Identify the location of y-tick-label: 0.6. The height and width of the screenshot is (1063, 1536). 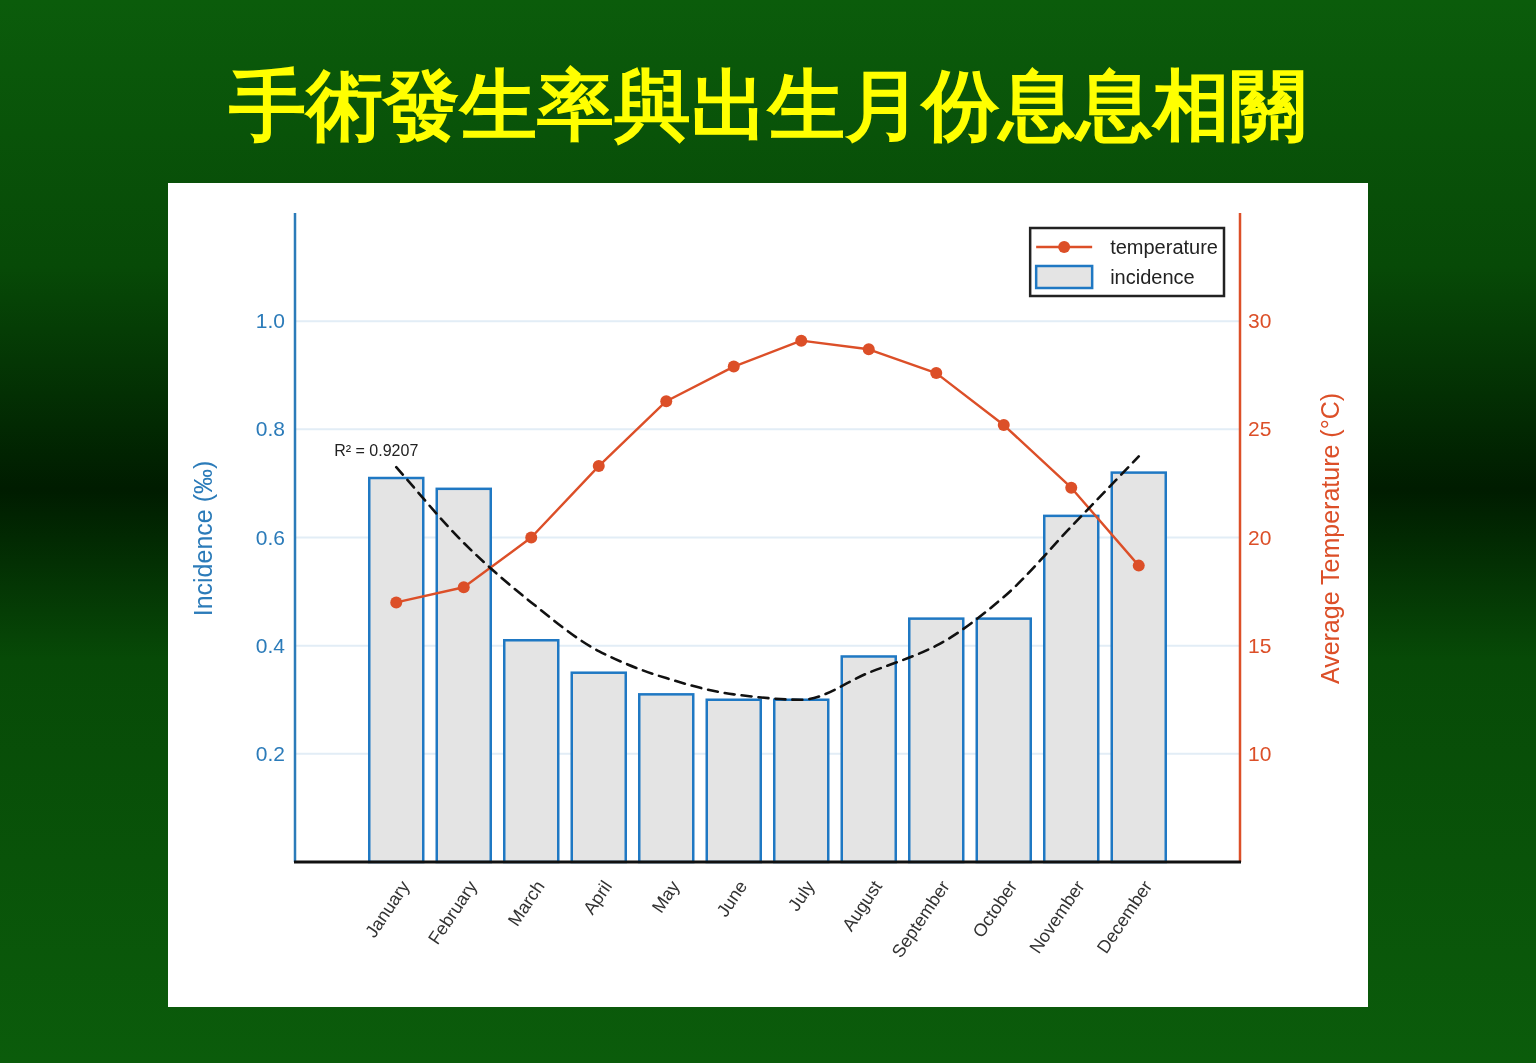
(270, 537).